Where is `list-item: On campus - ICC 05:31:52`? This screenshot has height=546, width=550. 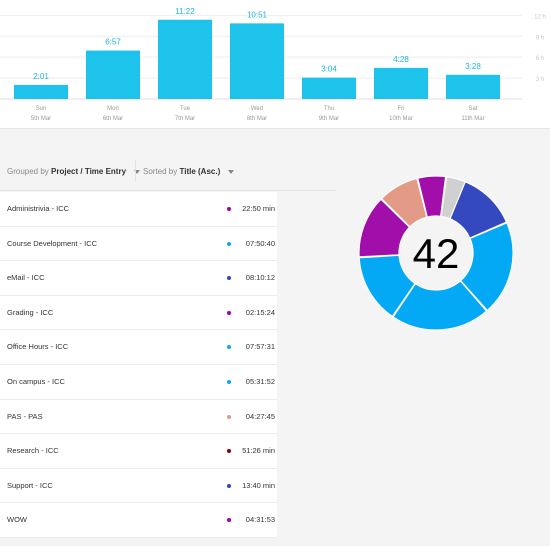
list-item: On campus - ICC 05:31:52 is located at coordinates (138, 382).